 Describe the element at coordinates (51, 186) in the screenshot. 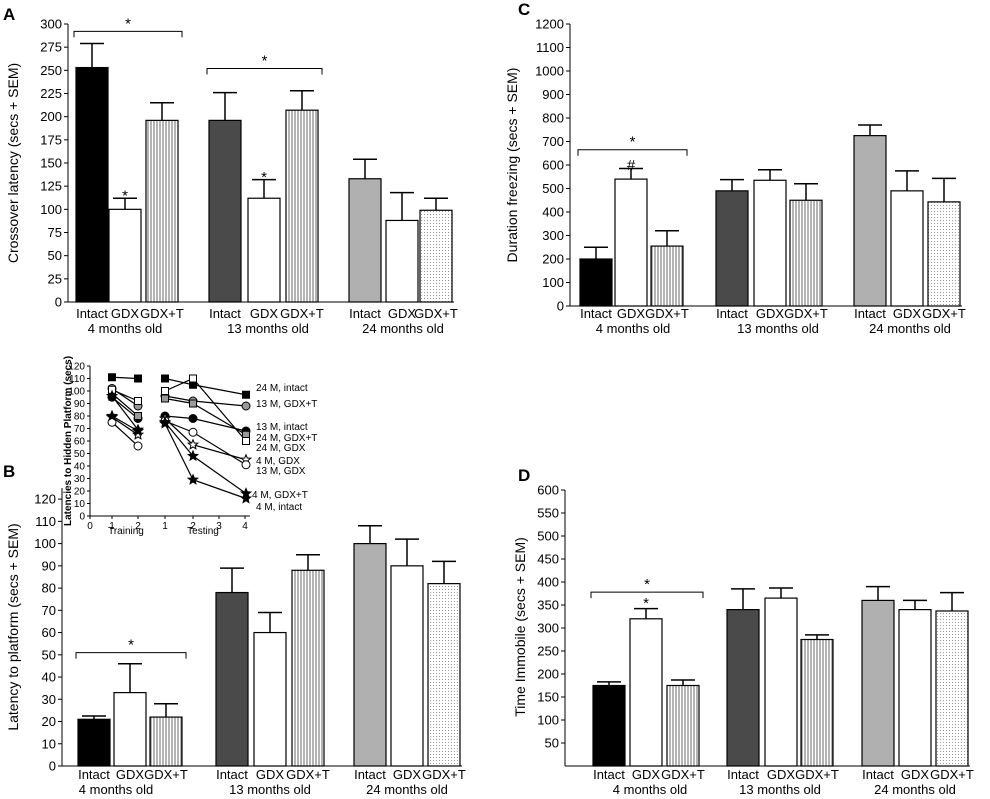

I see `y-tick-label: 125` at that location.